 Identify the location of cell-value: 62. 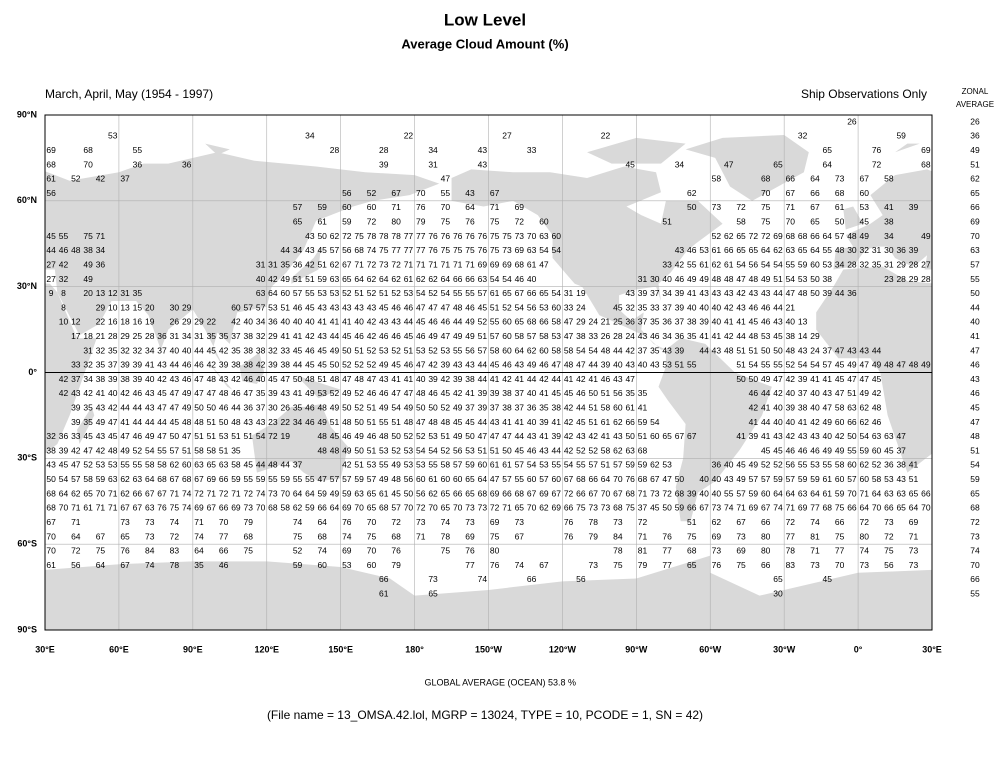
(335, 264).